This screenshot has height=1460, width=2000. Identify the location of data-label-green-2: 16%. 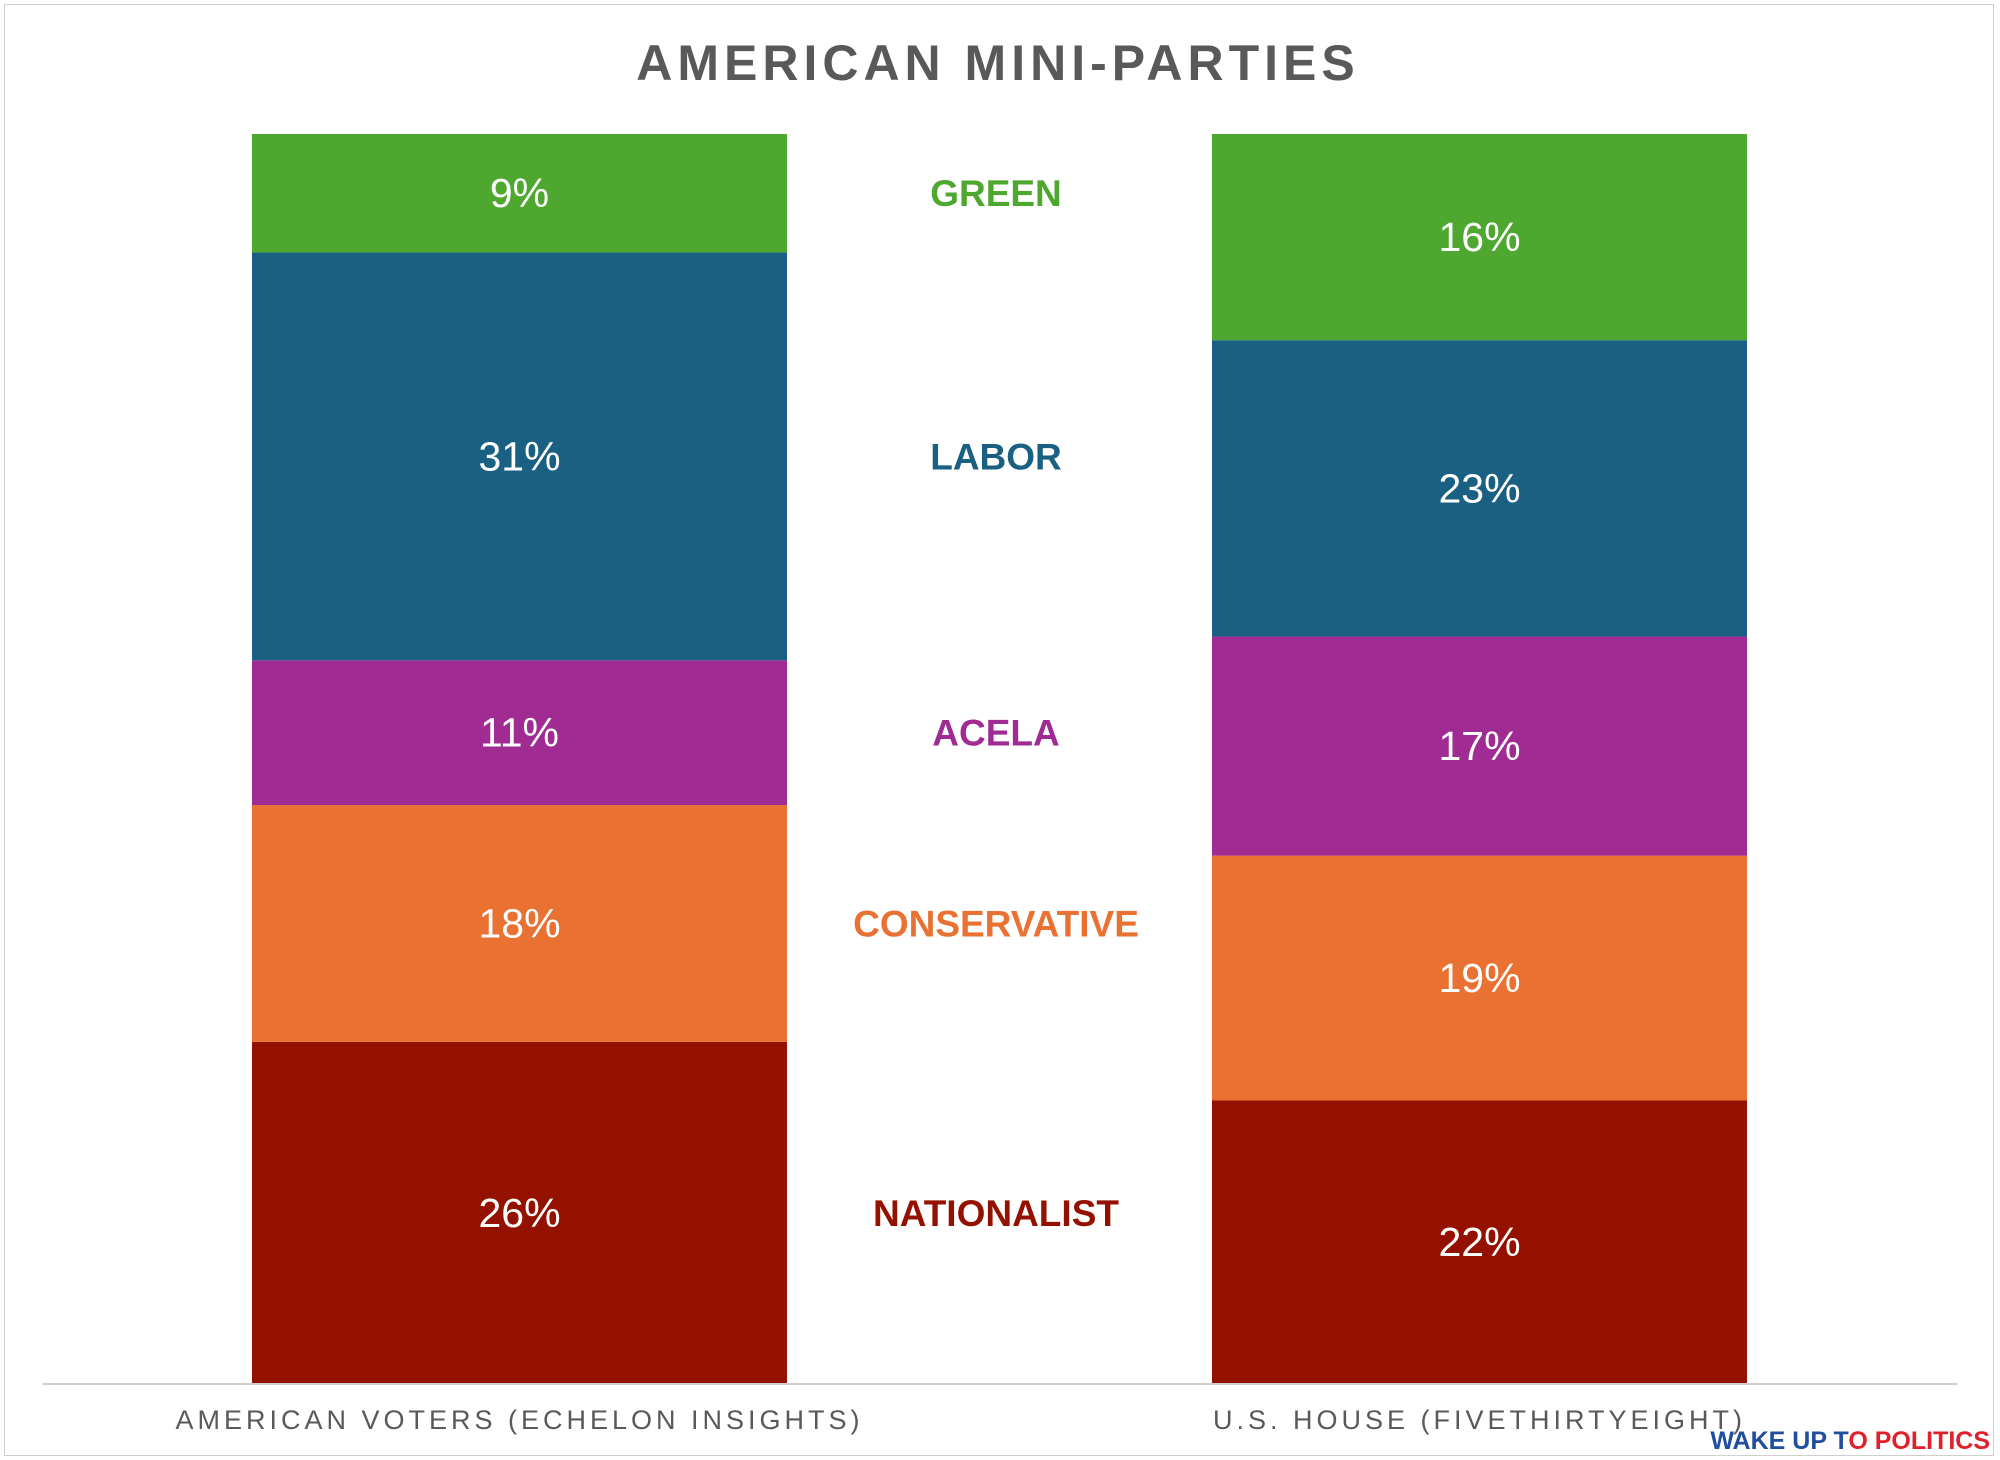
(1479, 237).